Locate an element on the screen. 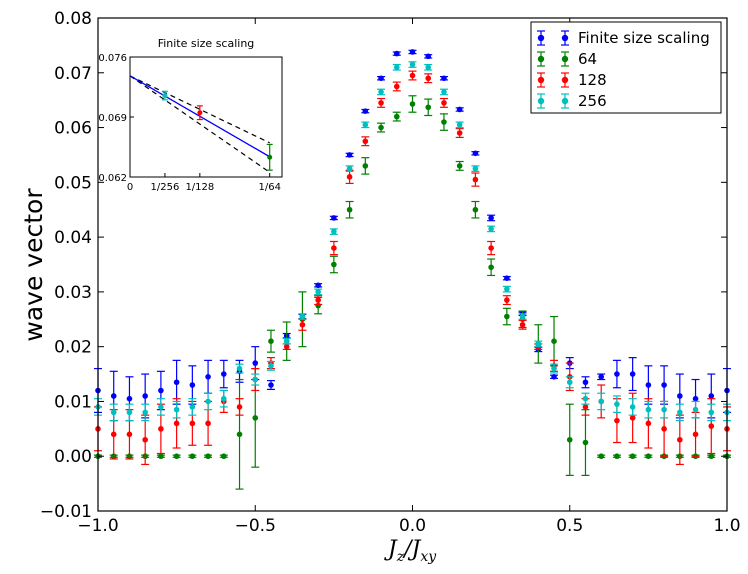 The width and height of the screenshot is (748, 574). y-tick-label: 0.00 is located at coordinates (73, 457).